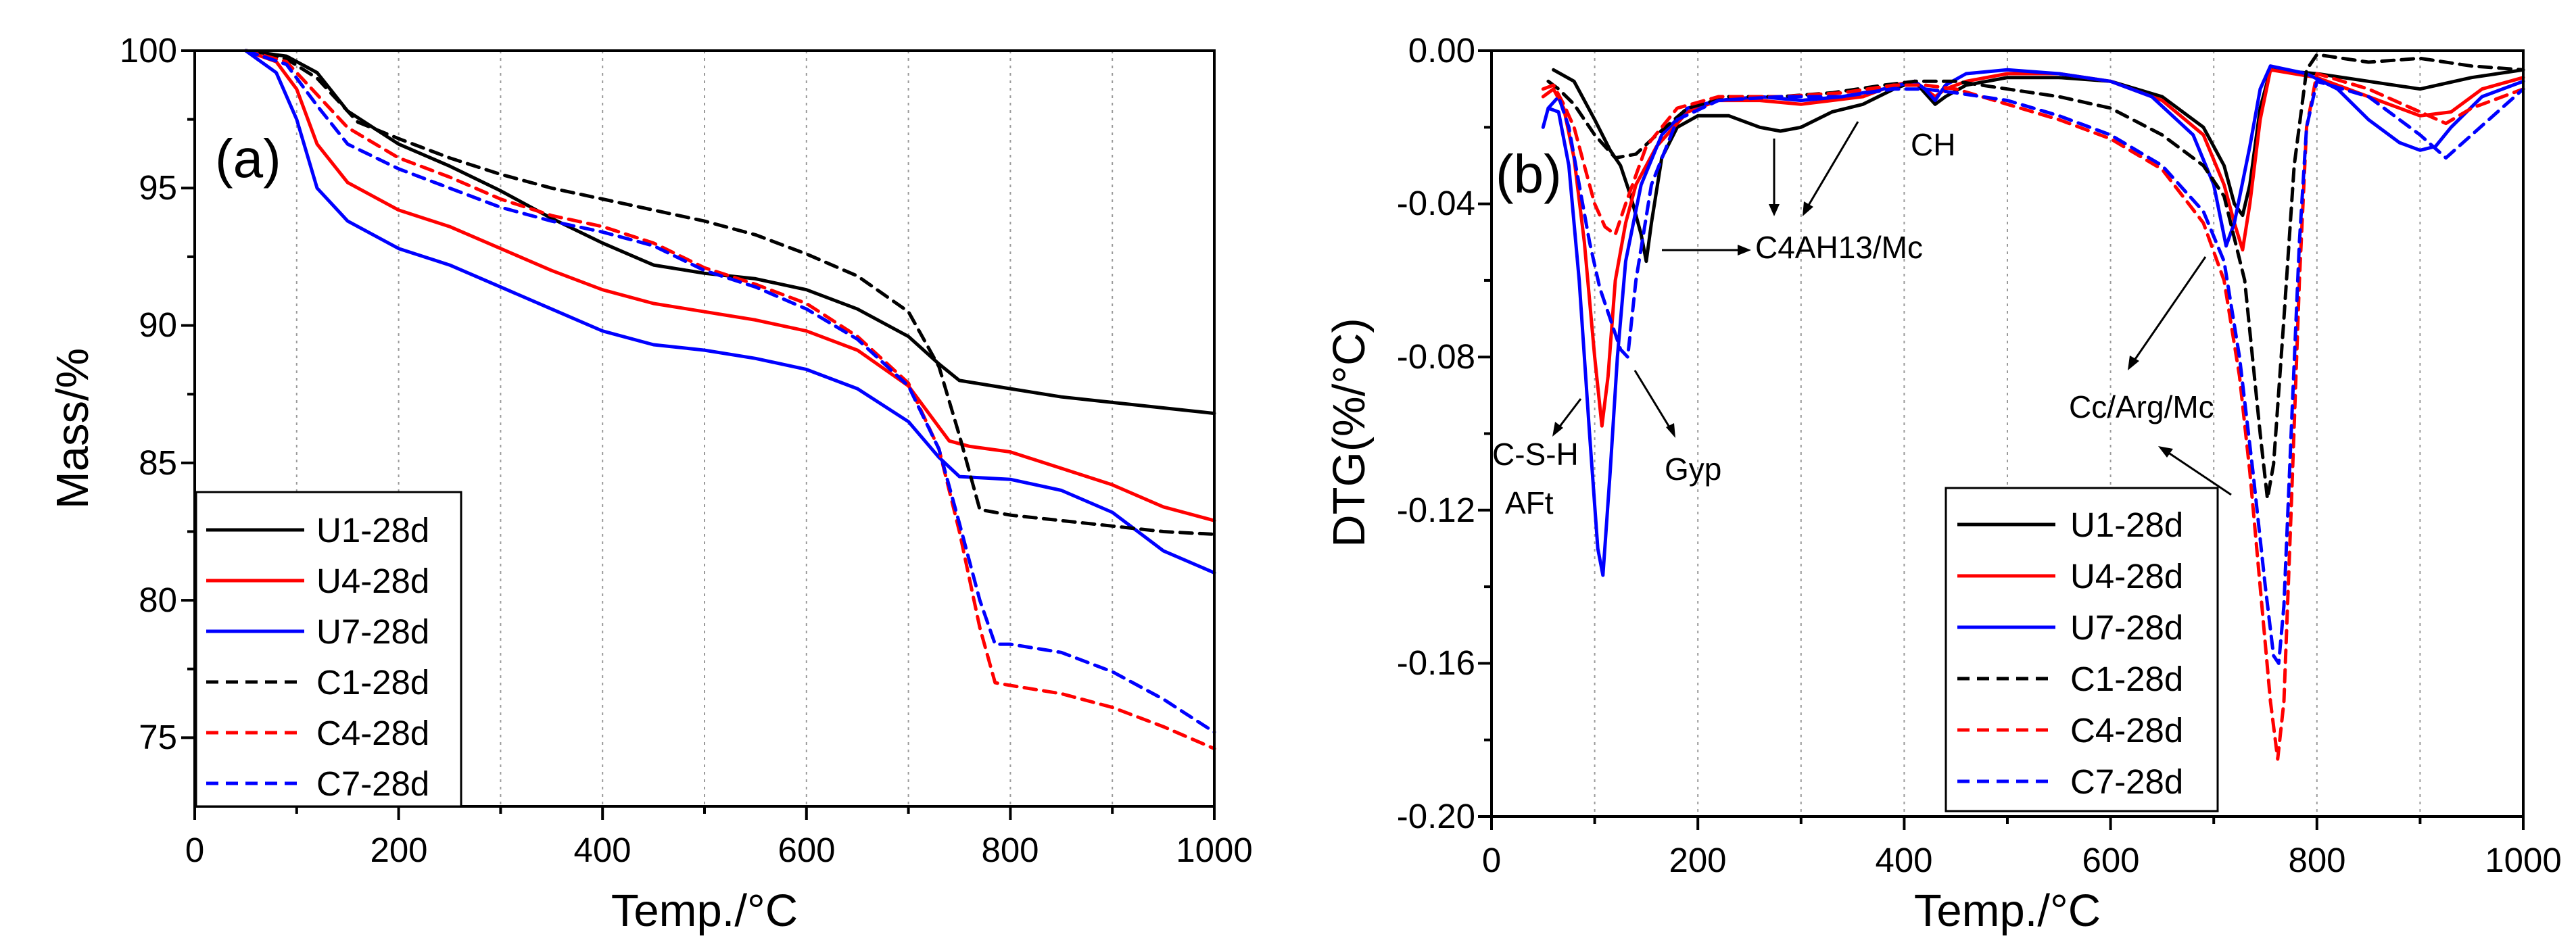  What do you see at coordinates (1653, 401) in the screenshot?
I see `arrow-gyp` at bounding box center [1653, 401].